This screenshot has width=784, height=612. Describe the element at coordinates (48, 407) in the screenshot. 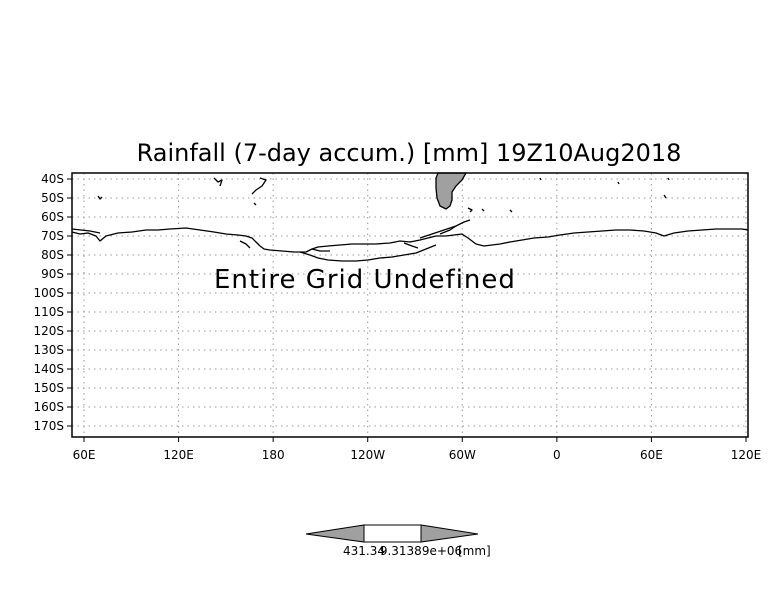

I see `lat-tick-label: 160S` at that location.